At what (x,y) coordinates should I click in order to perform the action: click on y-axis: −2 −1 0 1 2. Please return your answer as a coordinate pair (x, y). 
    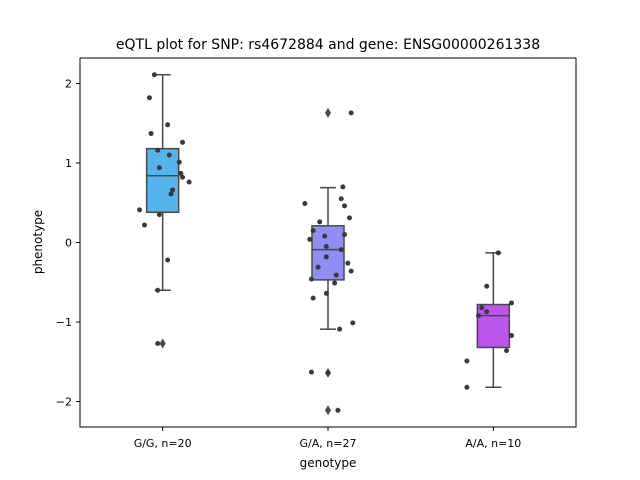
    Looking at the image, I should click on (68, 243).